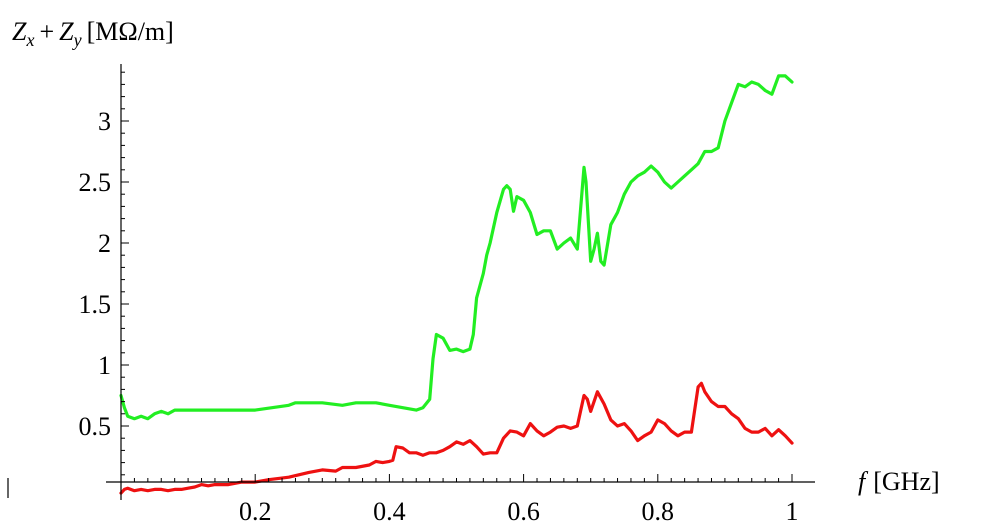 This screenshot has width=984, height=528. Describe the element at coordinates (29, 40) in the screenshot. I see `y-title-sub-1: x` at that location.